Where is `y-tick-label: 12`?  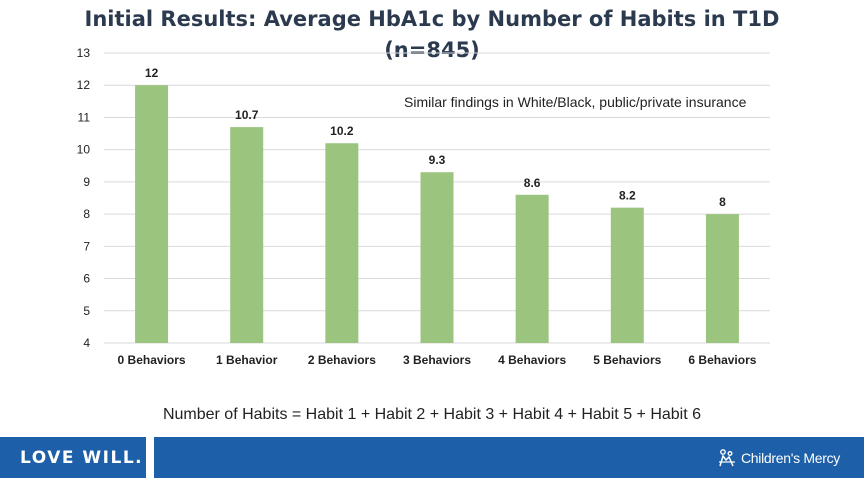
y-tick-label: 12 is located at coordinates (84, 85).